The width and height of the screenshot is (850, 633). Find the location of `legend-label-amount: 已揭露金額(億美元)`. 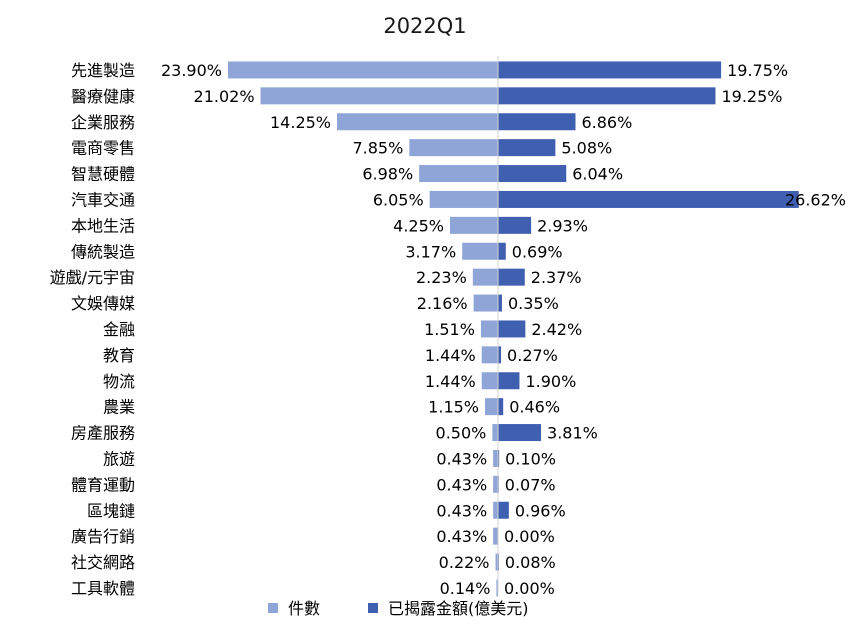

legend-label-amount: 已揭露金額(億美元) is located at coordinates (458, 608).